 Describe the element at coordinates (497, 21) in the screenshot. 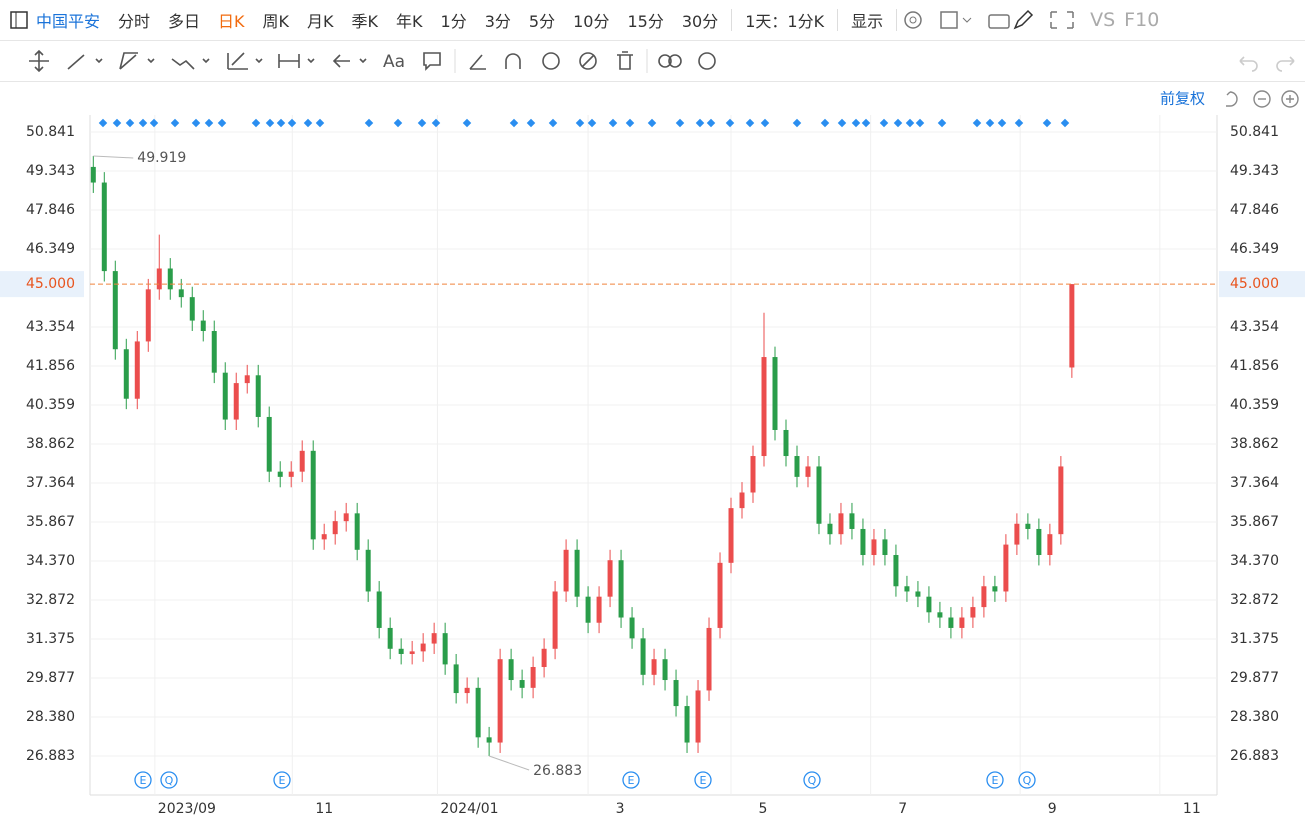

I see `period: 3分` at that location.